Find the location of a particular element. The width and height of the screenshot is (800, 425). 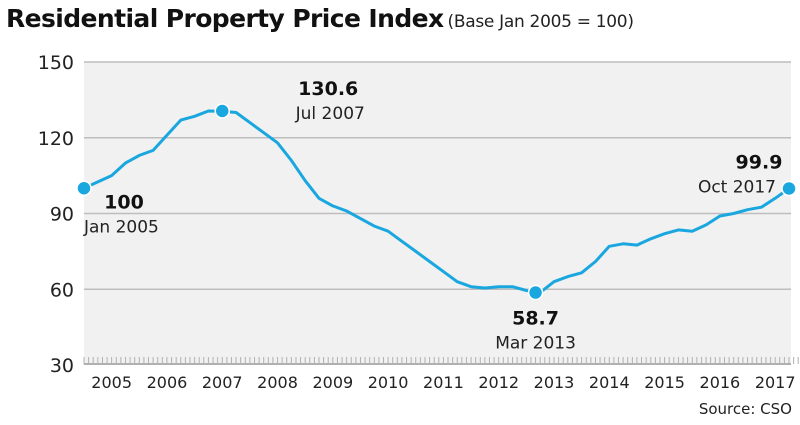

x-tick-label: 2008 is located at coordinates (277, 382).